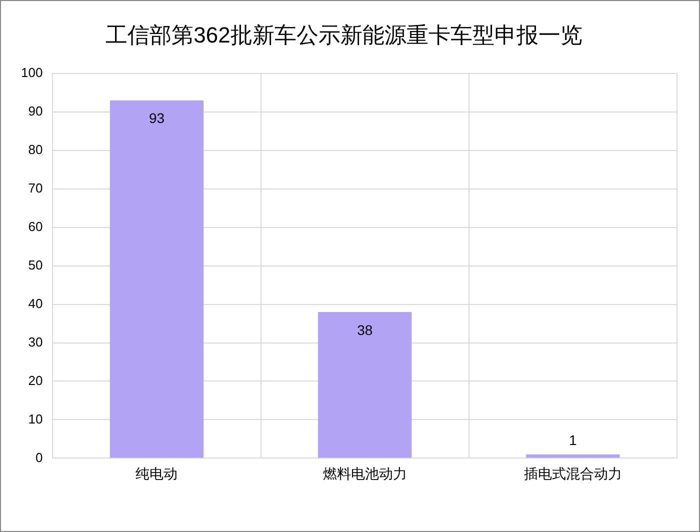 This screenshot has height=532, width=700. I want to click on y-tick-label: 40, so click(35, 303).